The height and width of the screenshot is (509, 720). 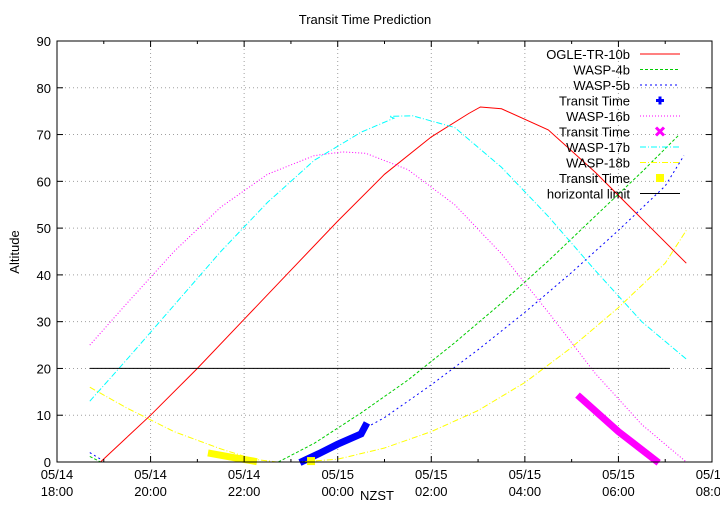 What do you see at coordinates (311, 461) in the screenshot?
I see `transit-marker-wasp-18b` at bounding box center [311, 461].